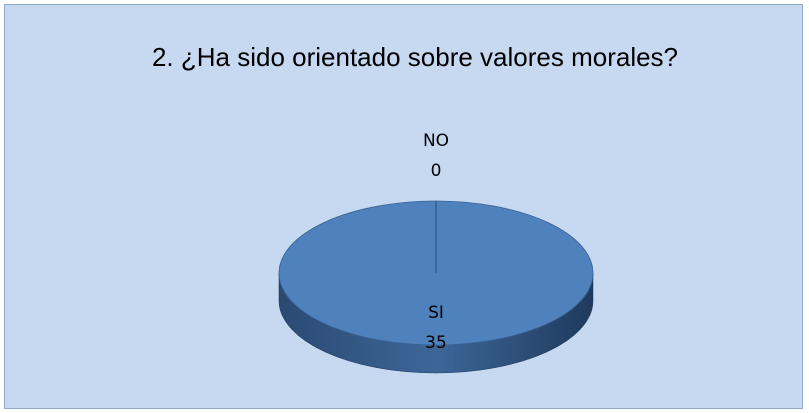 This screenshot has width=809, height=413. I want to click on data-label-value: 35, so click(436, 343).